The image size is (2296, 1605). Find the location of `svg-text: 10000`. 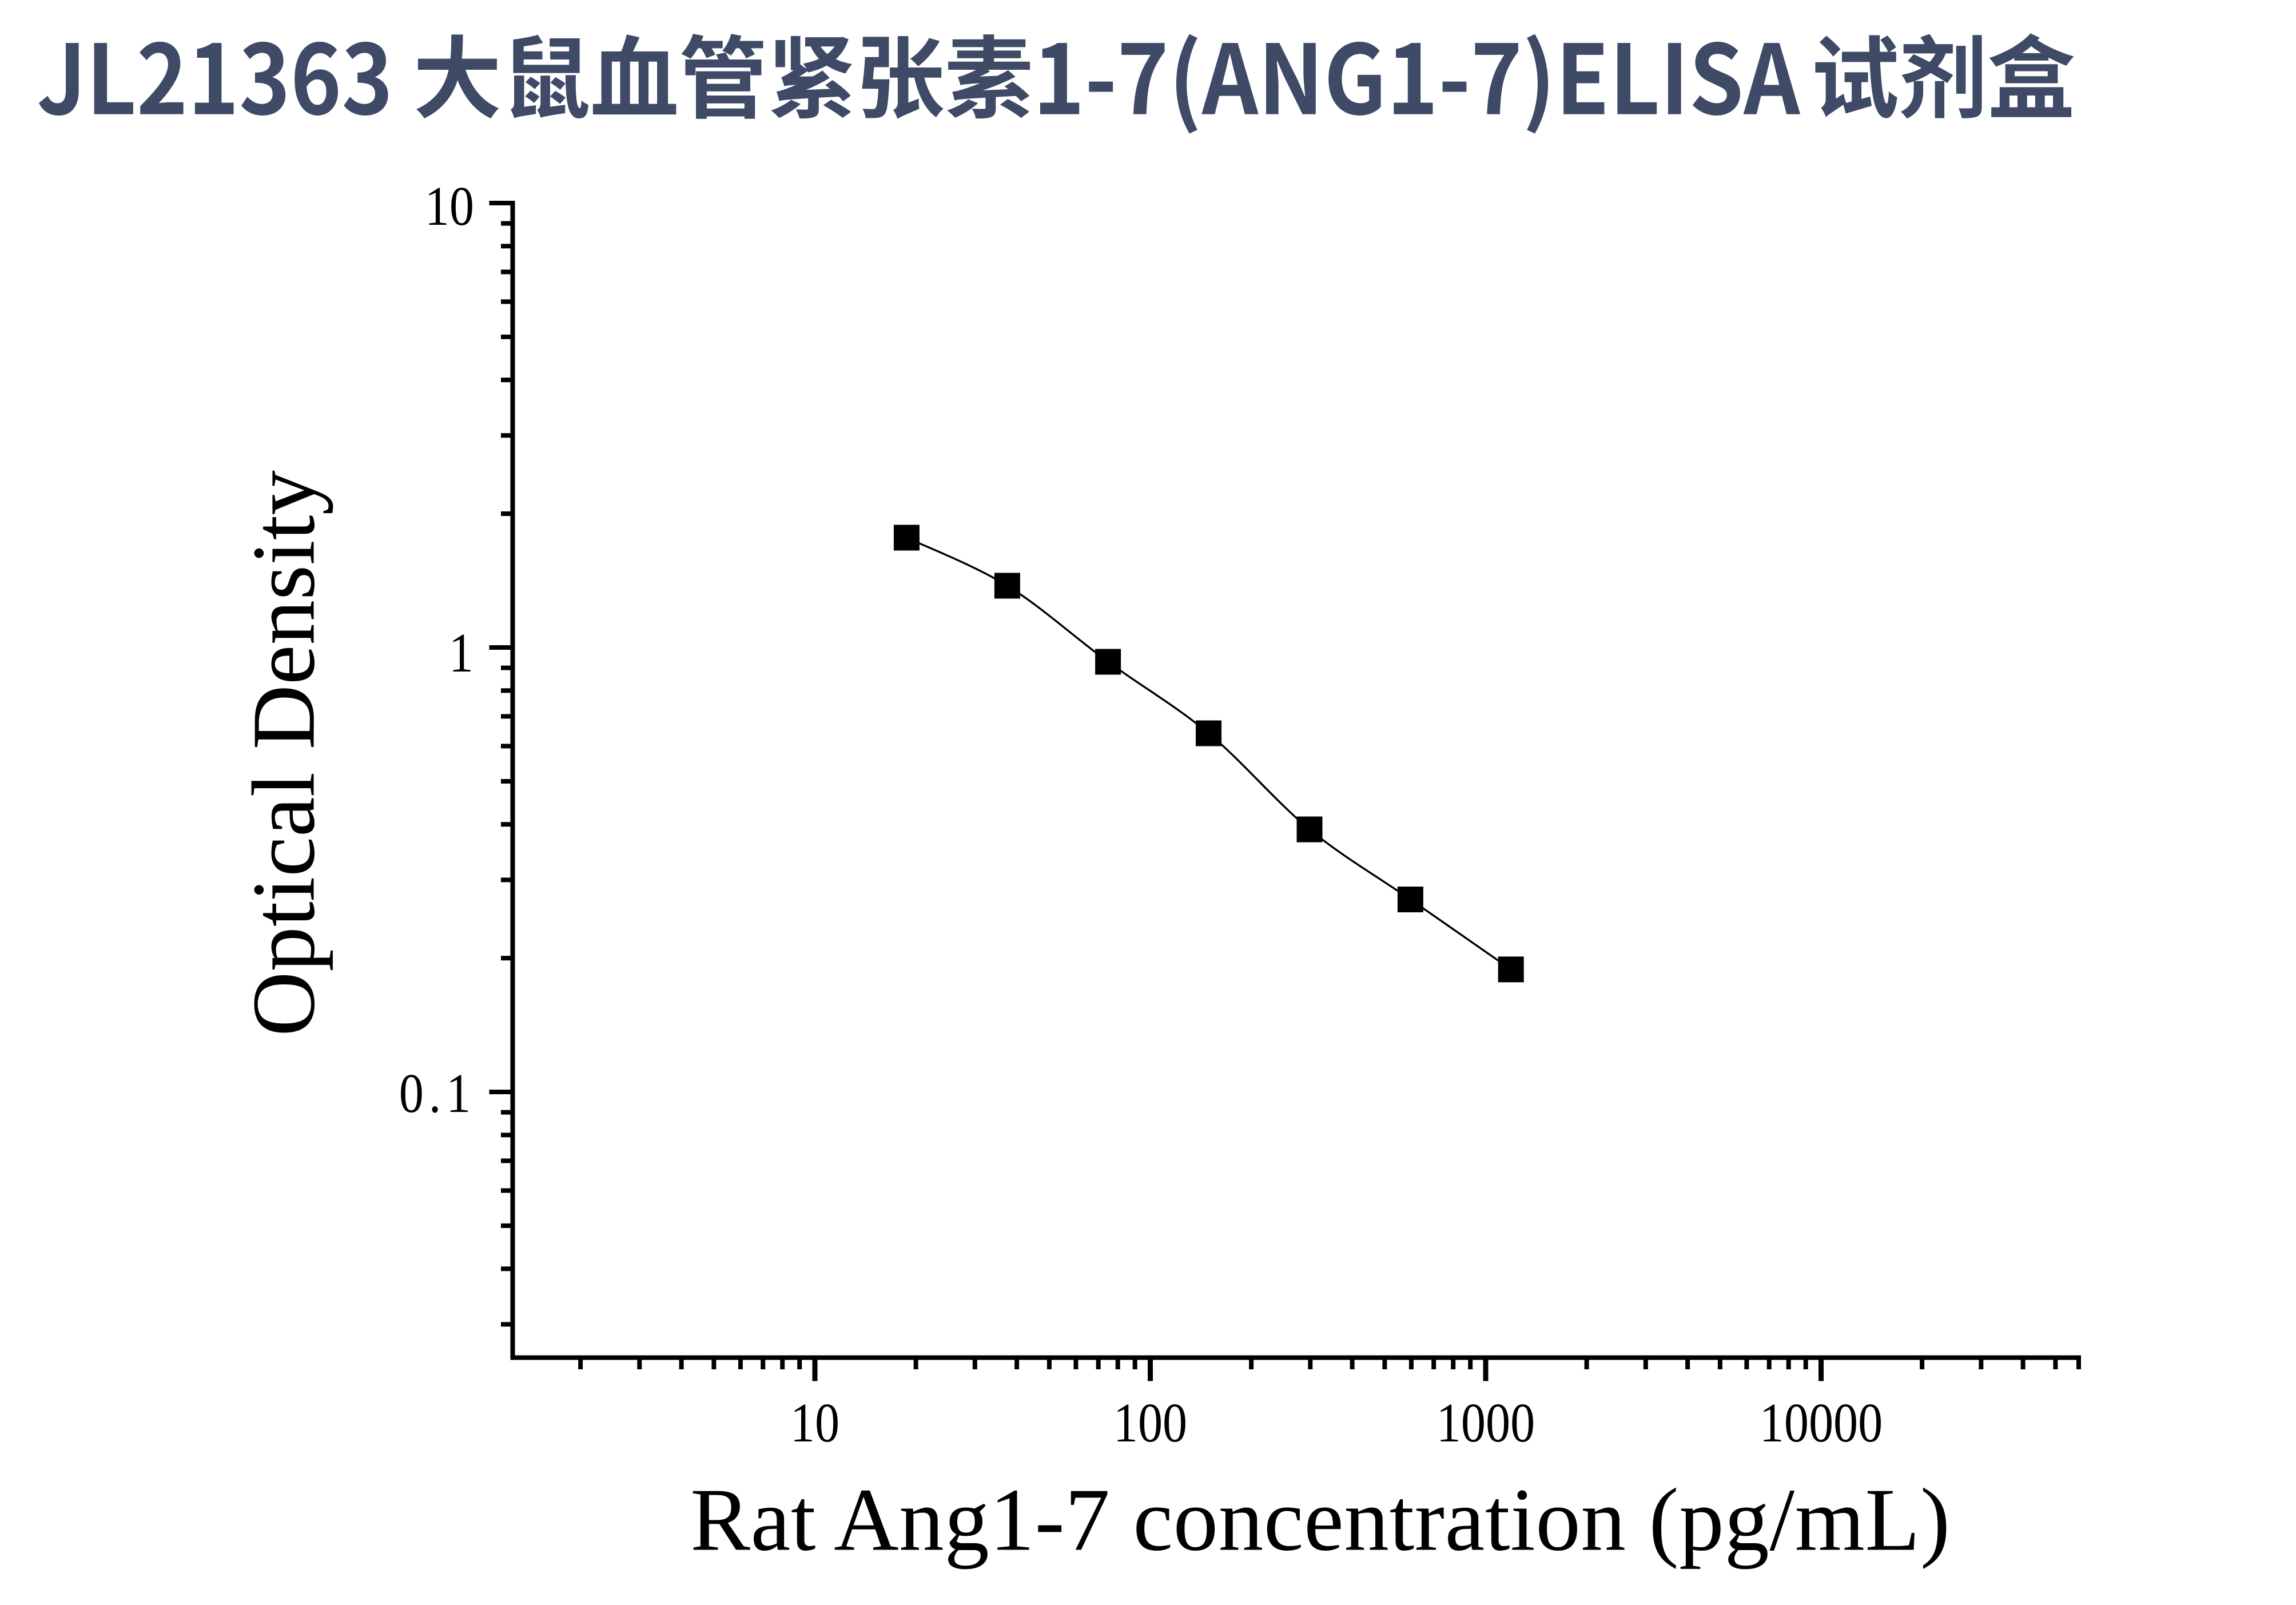

svg-text: 10000 is located at coordinates (1821, 1422).